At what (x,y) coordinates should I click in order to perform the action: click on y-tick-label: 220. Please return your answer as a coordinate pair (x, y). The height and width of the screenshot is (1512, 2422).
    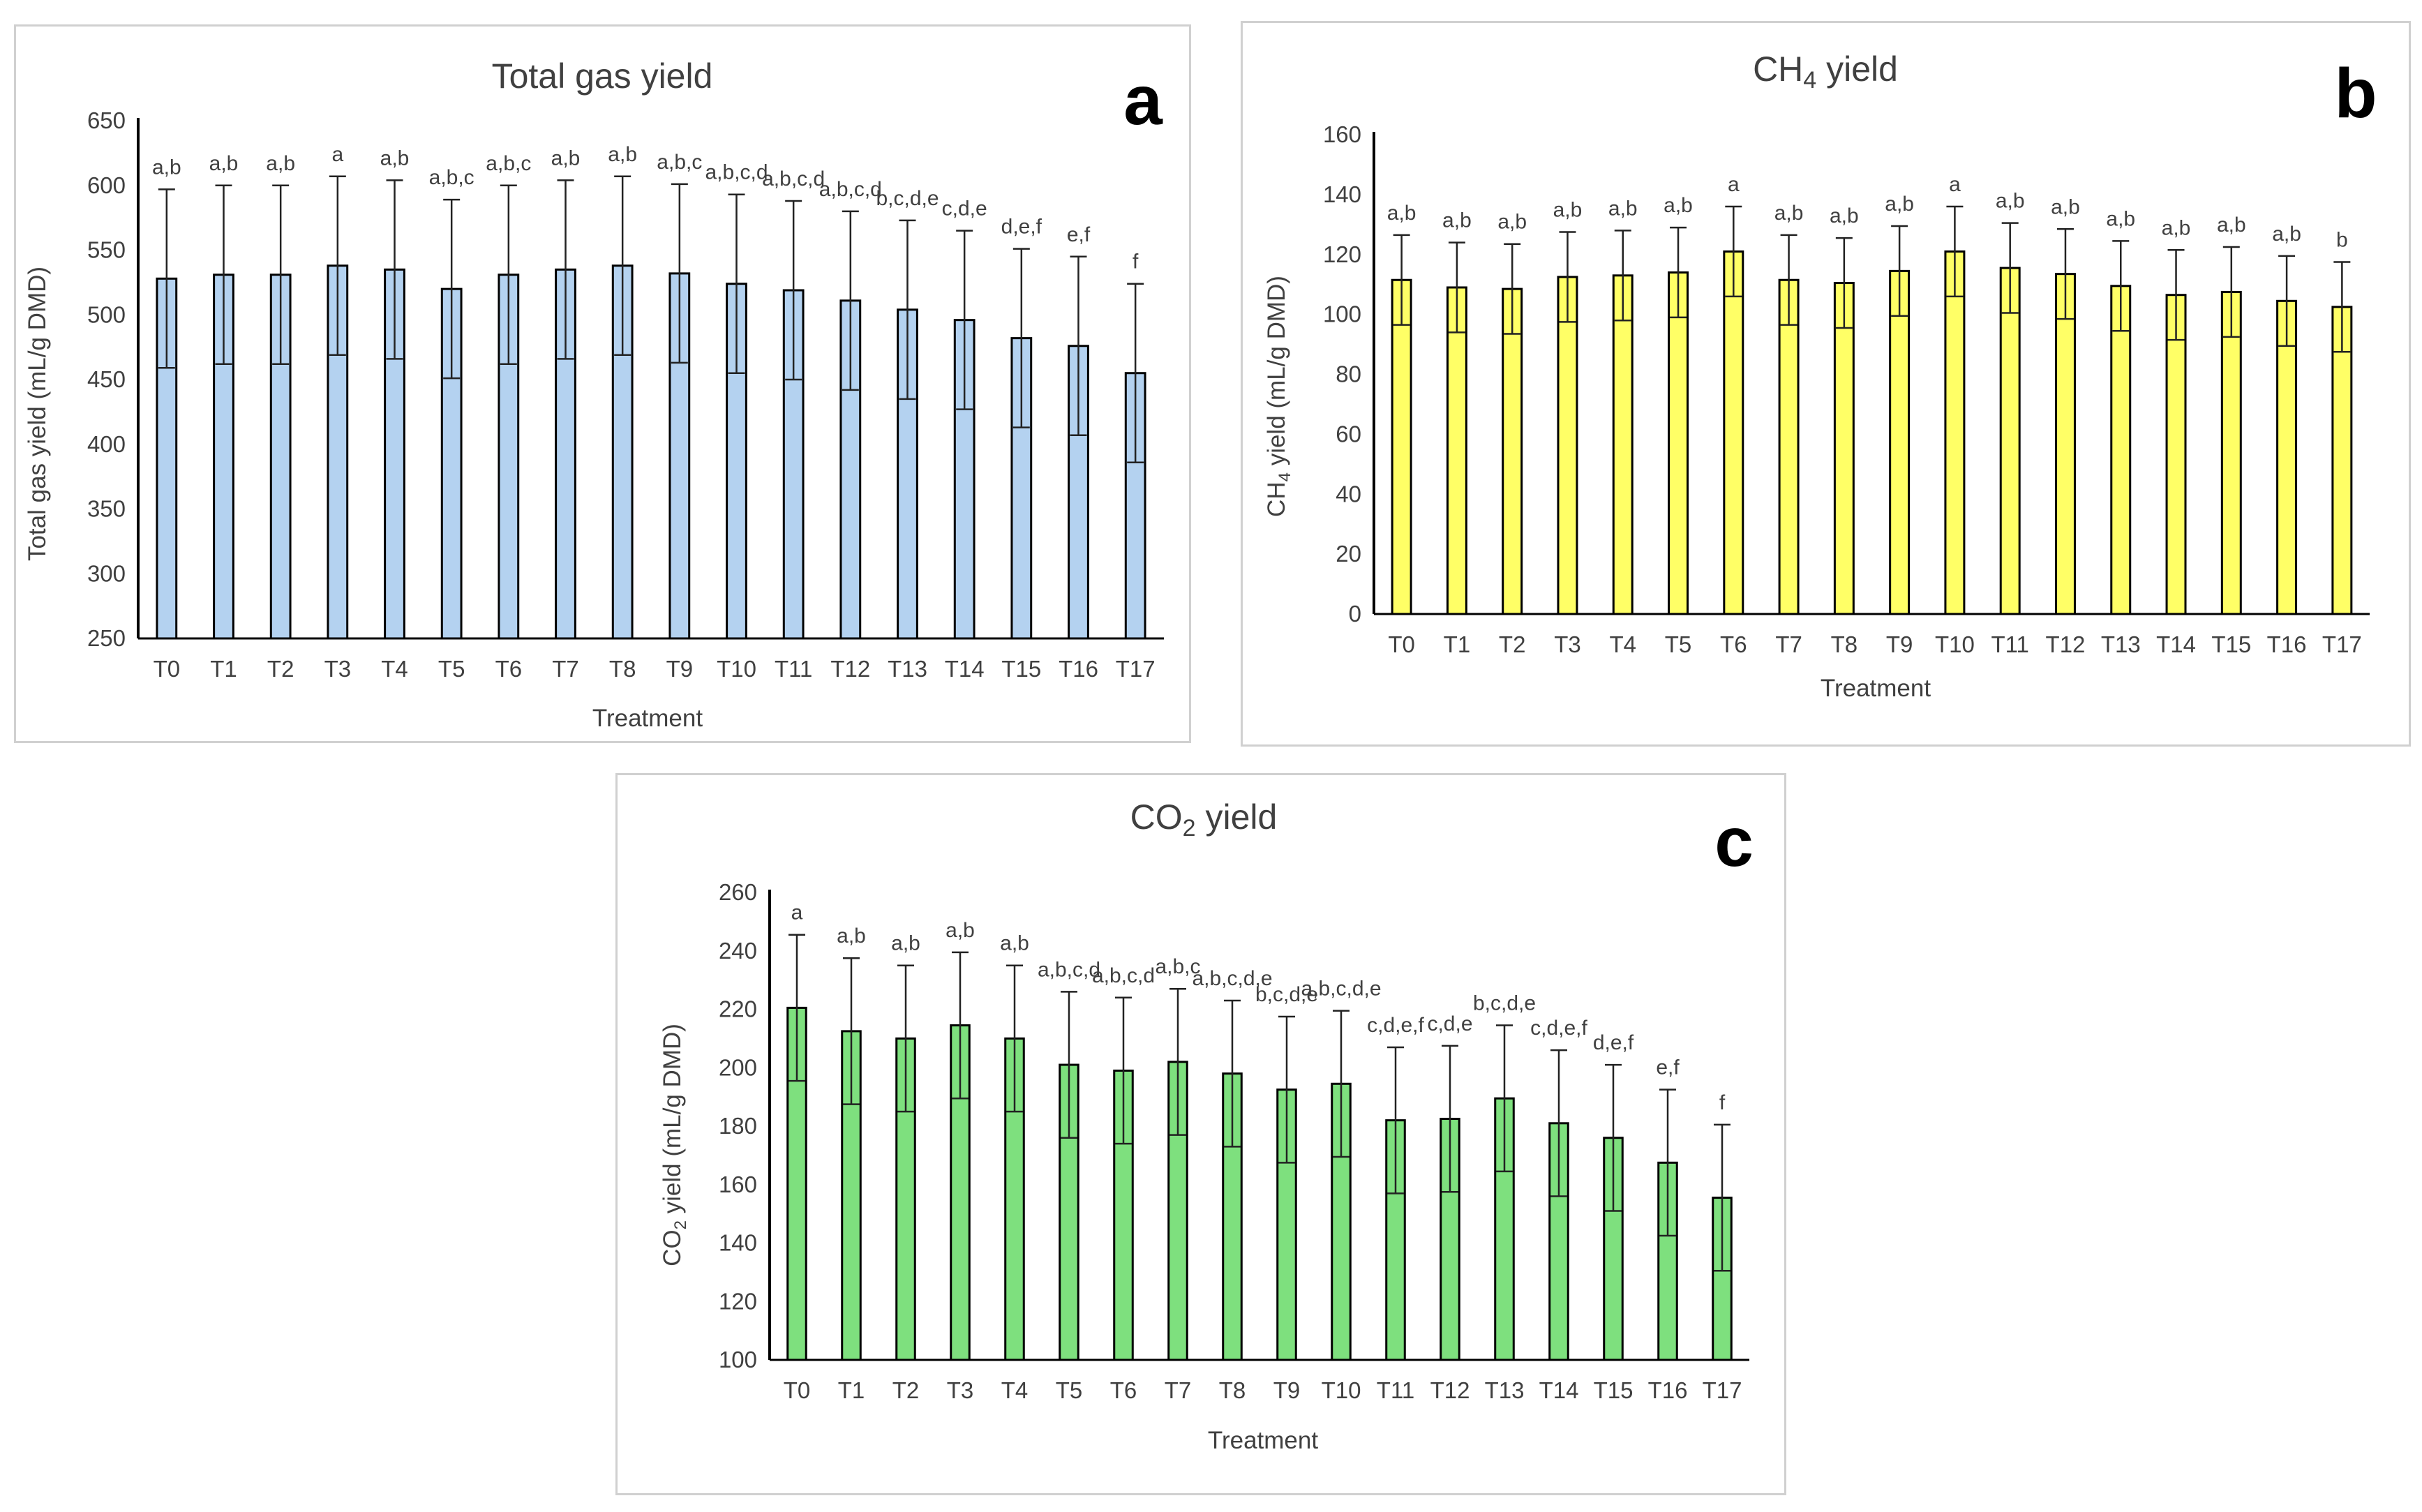
    Looking at the image, I should click on (738, 1009).